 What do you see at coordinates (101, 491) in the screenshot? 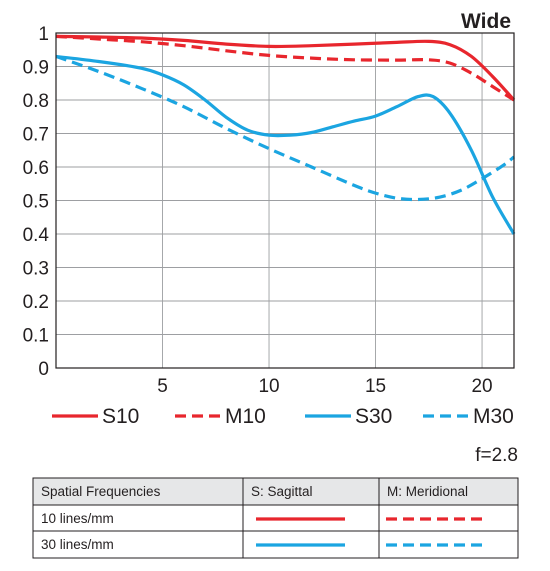
I see `table-header: Spatial Frequencies` at bounding box center [101, 491].